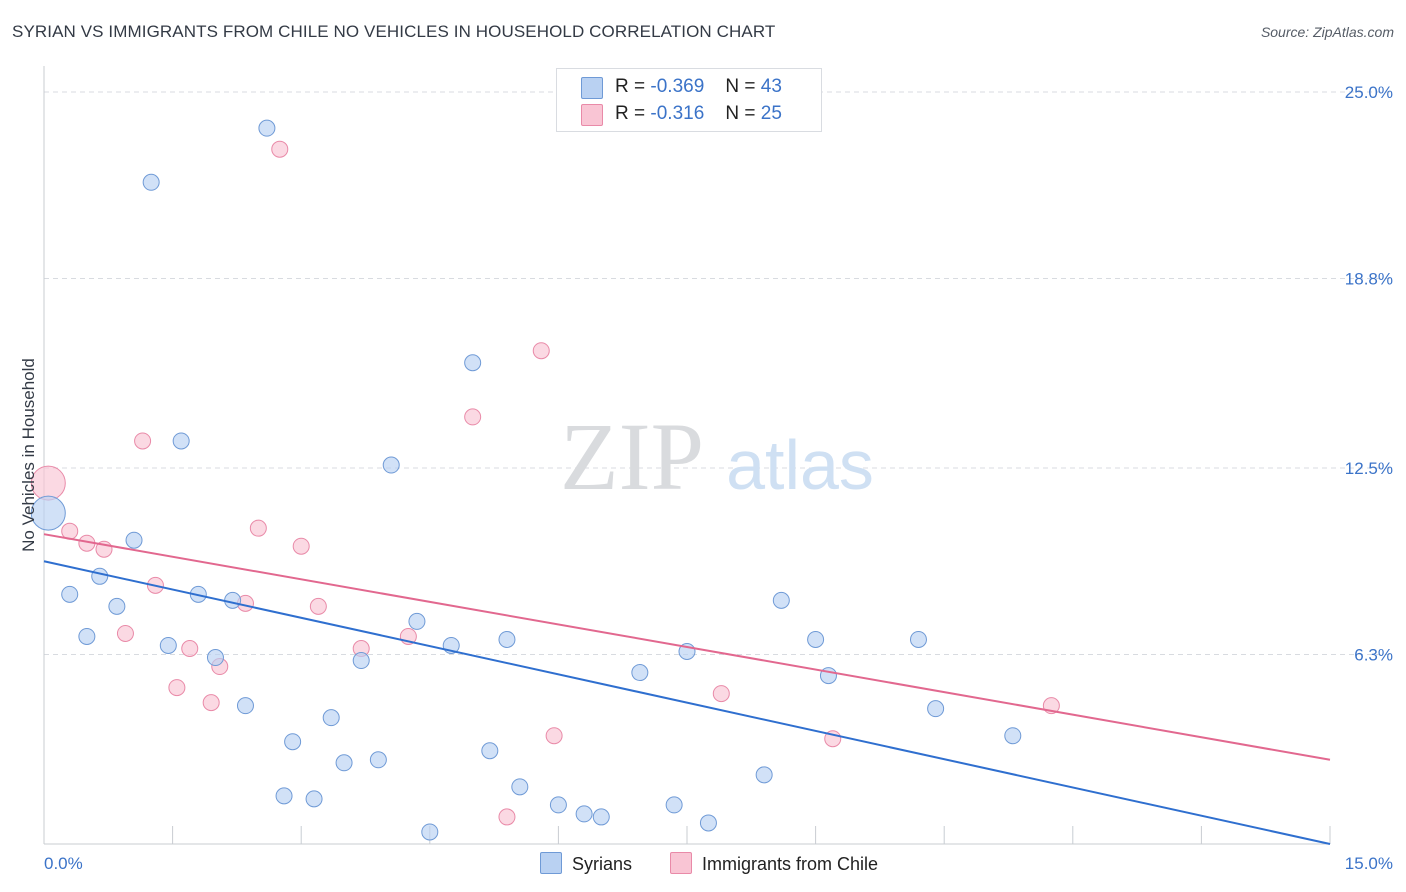  I want to click on watermark-atlas: atlas, so click(800, 465).